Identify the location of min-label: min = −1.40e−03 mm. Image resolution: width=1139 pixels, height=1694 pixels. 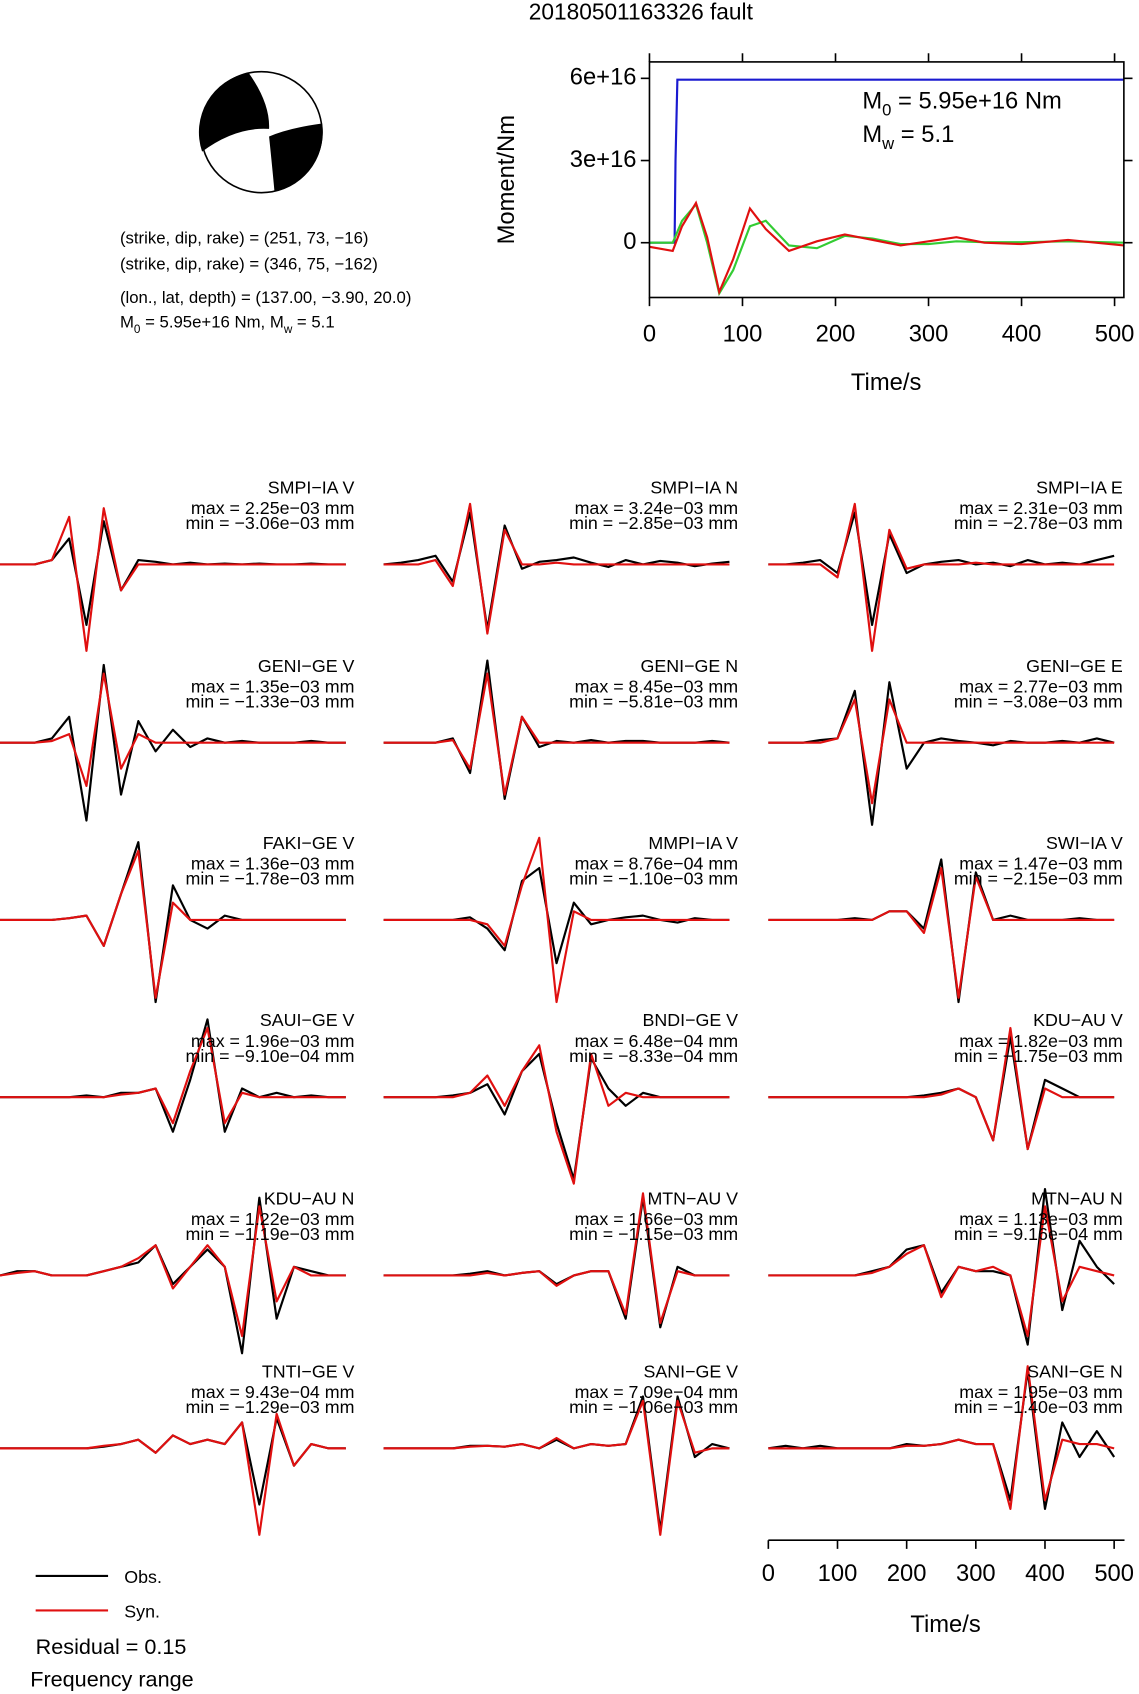
(1038, 1407).